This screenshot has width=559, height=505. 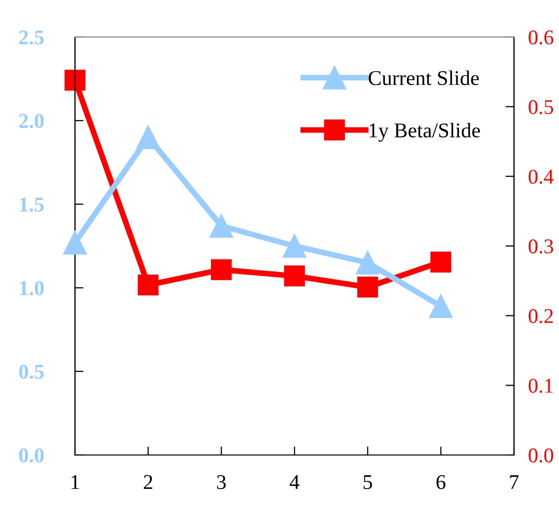 What do you see at coordinates (514, 482) in the screenshot?
I see `x-tick-label: 7` at bounding box center [514, 482].